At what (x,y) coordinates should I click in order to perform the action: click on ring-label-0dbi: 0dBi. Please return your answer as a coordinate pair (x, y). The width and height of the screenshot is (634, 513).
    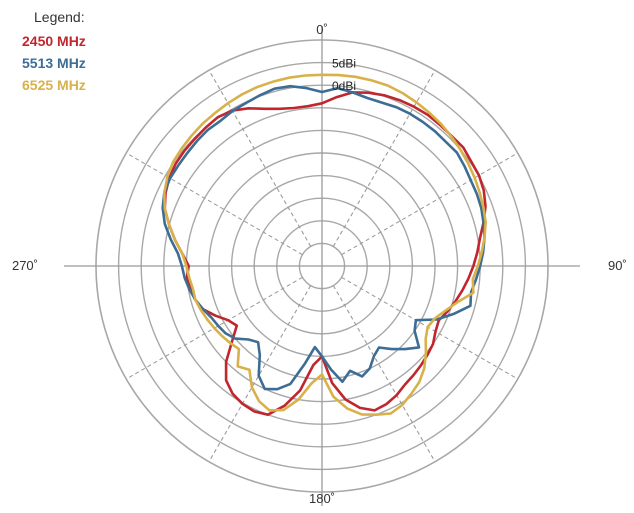
    Looking at the image, I should click on (344, 86).